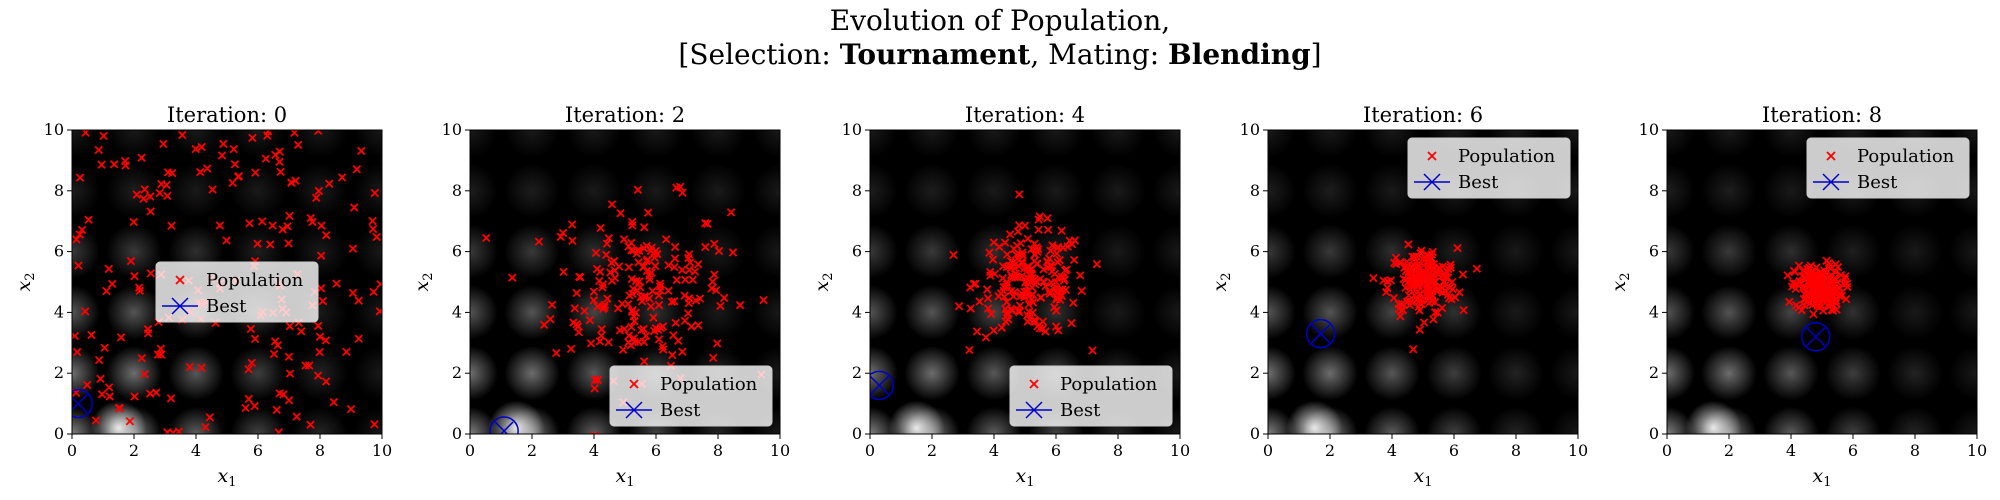  I want to click on x-axis-label: x1, so click(227, 477).